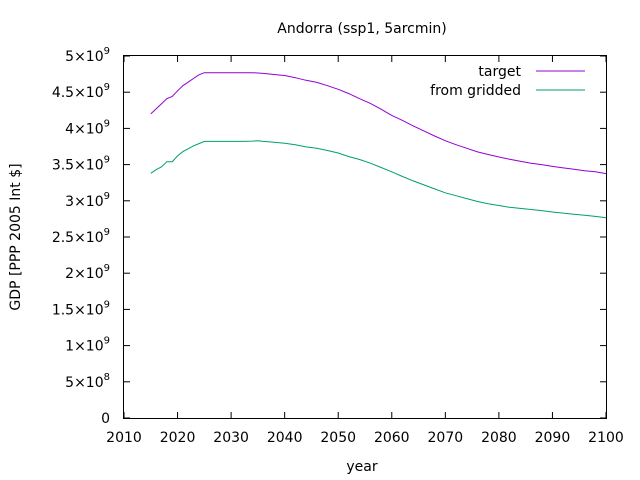 The width and height of the screenshot is (640, 480). What do you see at coordinates (105, 419) in the screenshot?
I see `y-tick-label: 0` at bounding box center [105, 419].